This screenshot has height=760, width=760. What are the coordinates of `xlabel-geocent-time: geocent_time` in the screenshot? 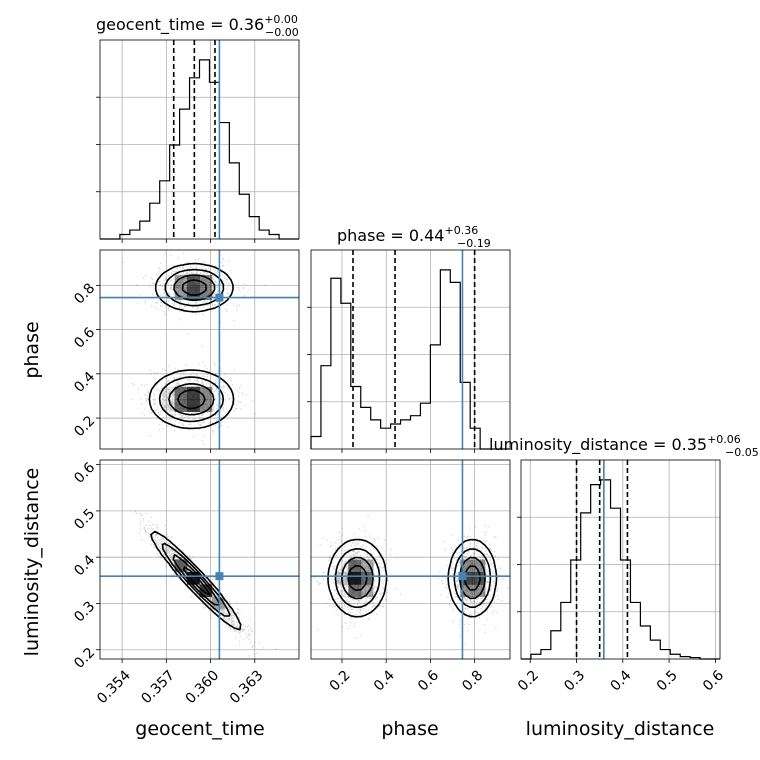 It's located at (199, 729).